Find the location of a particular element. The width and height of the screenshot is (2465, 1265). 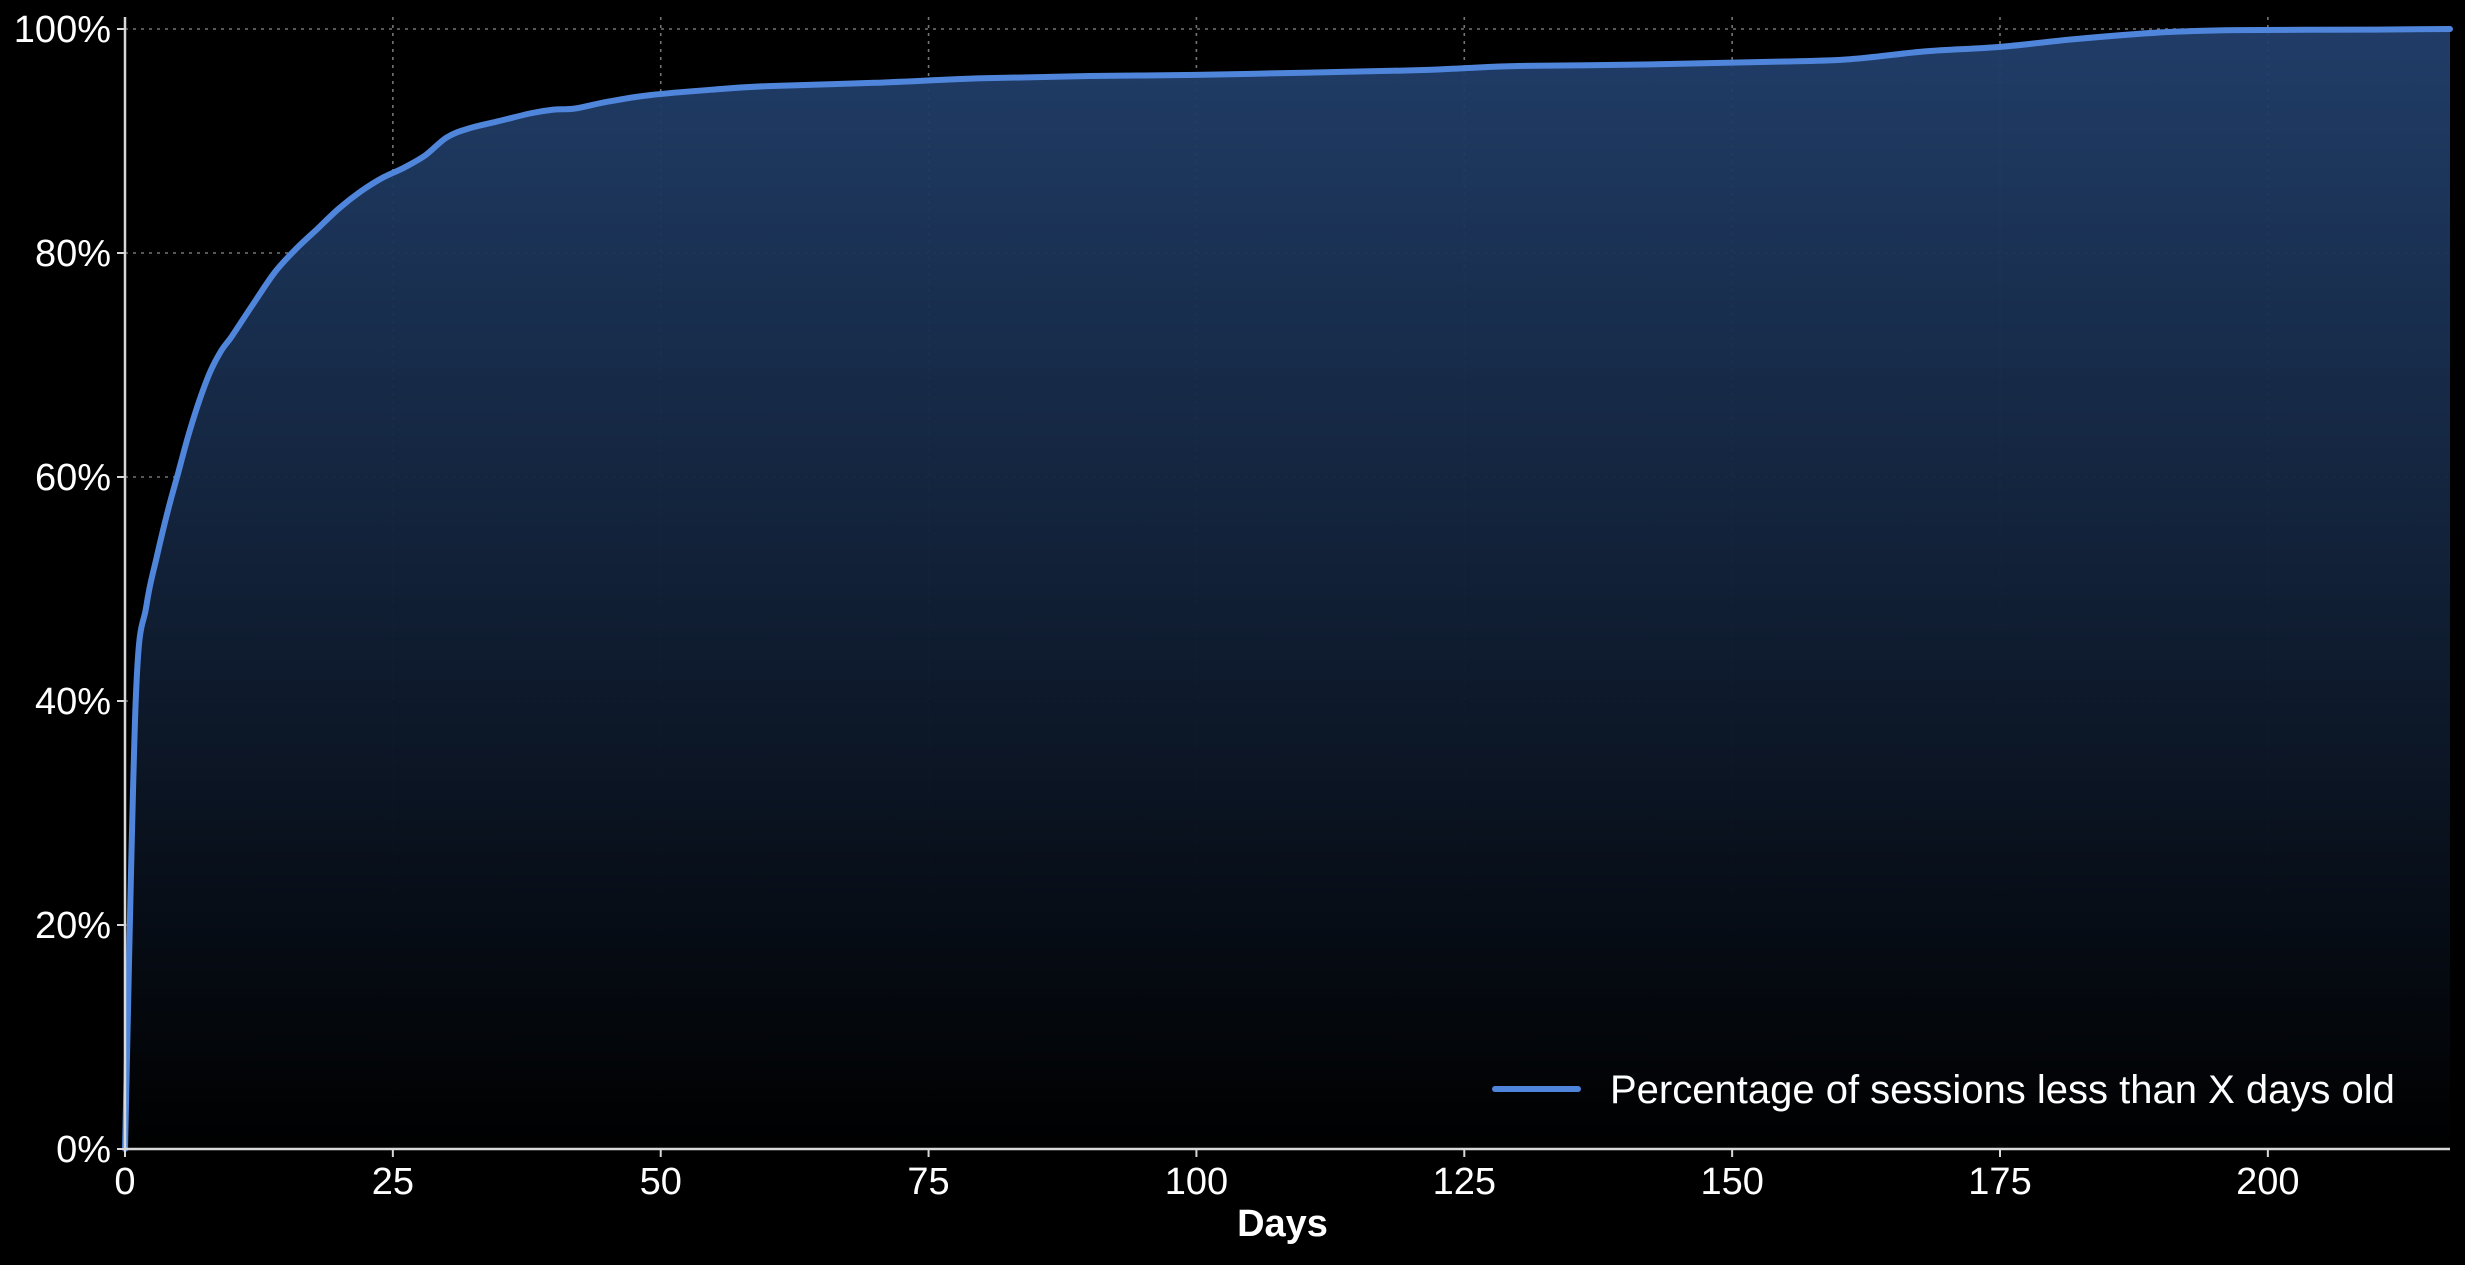

x-tick-label: 125 is located at coordinates (1464, 1182).